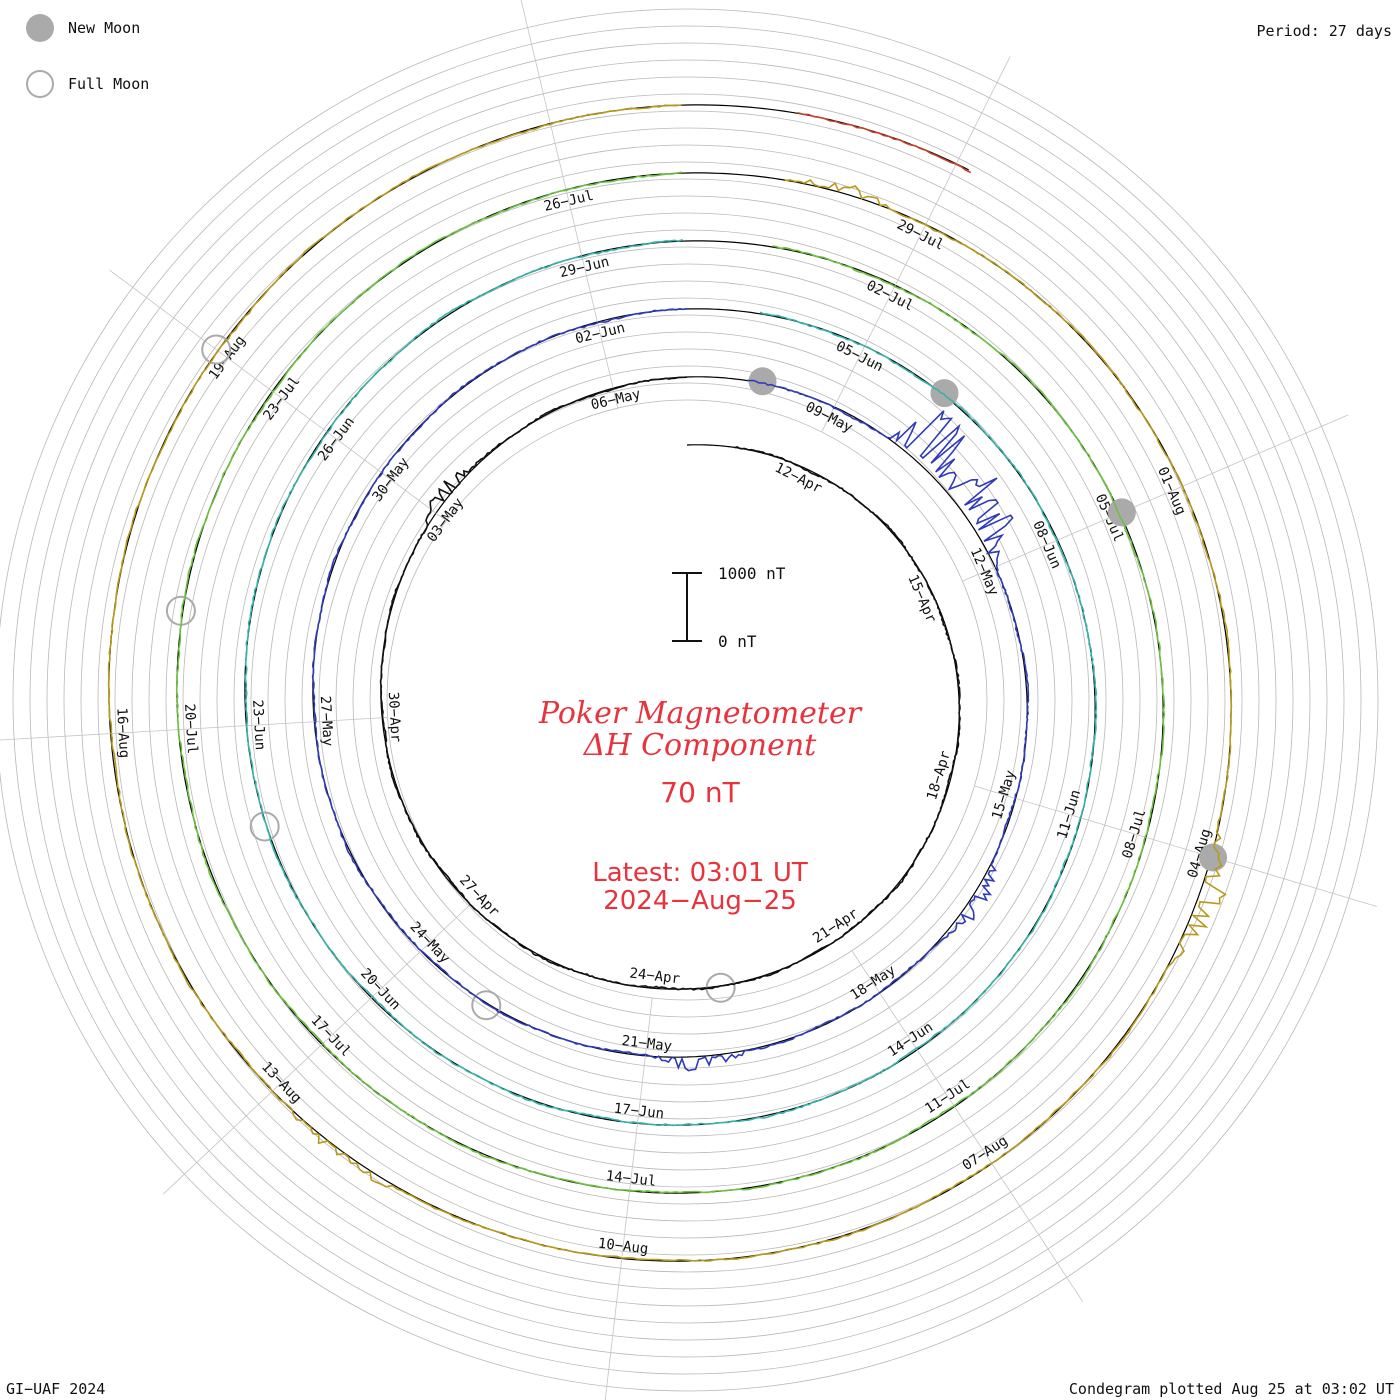  I want to click on legend-full-moon-label: Full Moon, so click(109, 84).